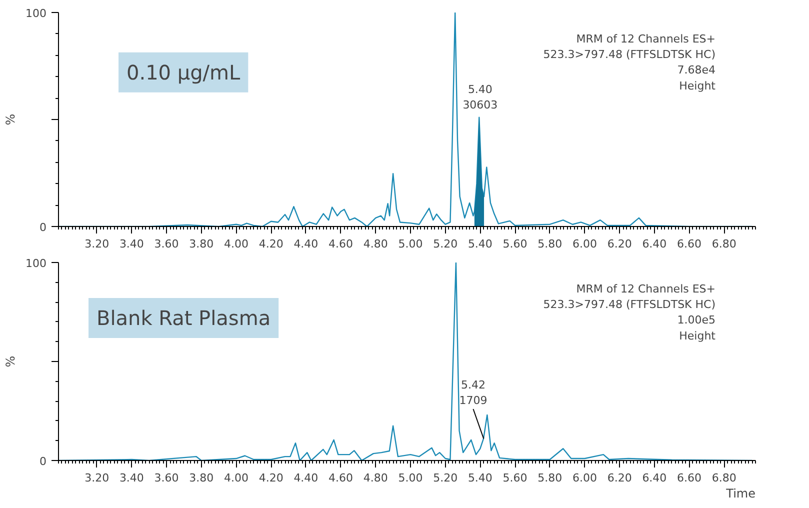 Image resolution: width=809 pixels, height=508 pixels. What do you see at coordinates (740, 493) in the screenshot?
I see `x-axis-title: Time` at bounding box center [740, 493].